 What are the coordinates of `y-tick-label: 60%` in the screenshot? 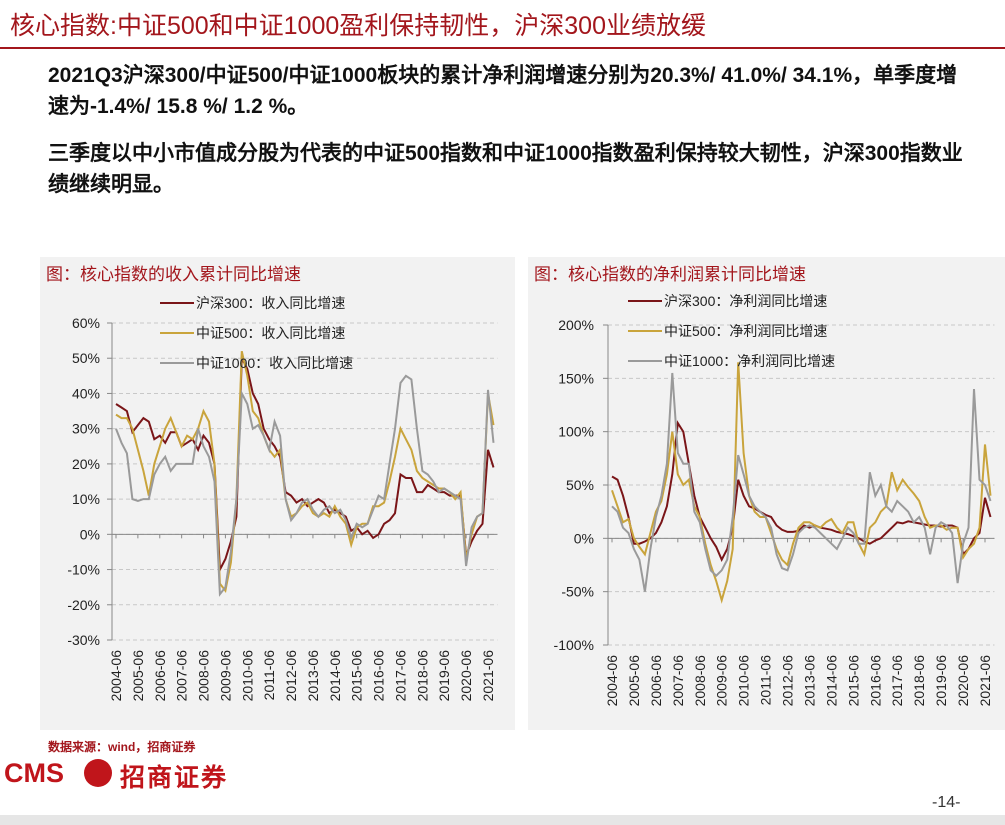 It's located at (86, 323).